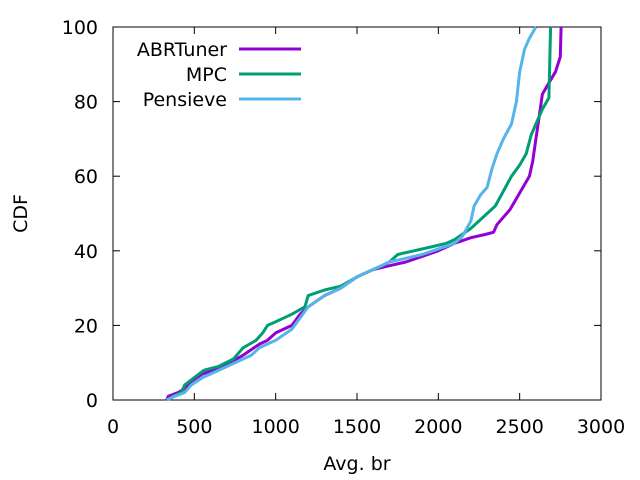 This screenshot has height=480, width=640. I want to click on x-tick-label: 2500, so click(519, 427).